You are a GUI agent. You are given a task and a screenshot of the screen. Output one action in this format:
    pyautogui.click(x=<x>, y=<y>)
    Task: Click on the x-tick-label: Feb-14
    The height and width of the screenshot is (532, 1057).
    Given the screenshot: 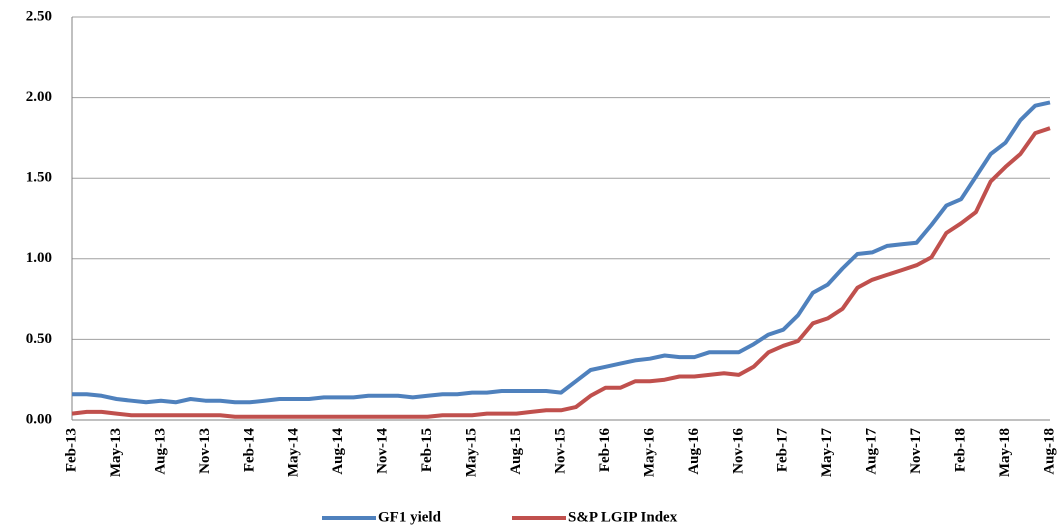 What is the action you would take?
    pyautogui.click(x=249, y=450)
    